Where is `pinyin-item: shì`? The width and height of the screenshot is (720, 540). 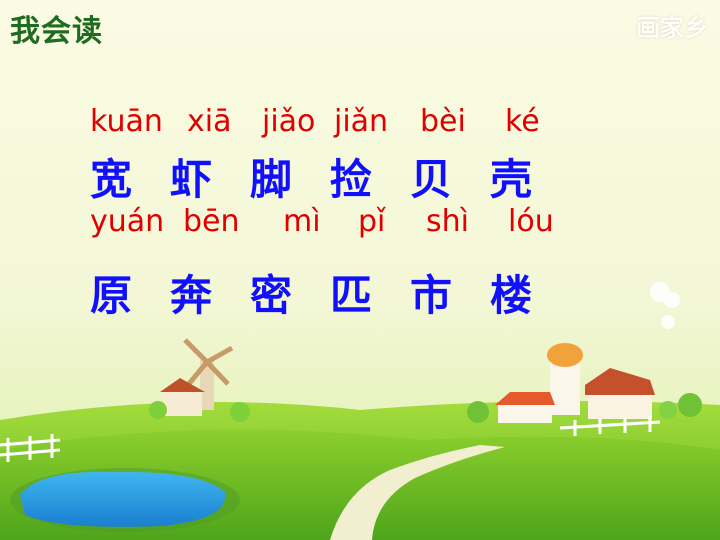
pinyin-item: shì is located at coordinates (447, 221).